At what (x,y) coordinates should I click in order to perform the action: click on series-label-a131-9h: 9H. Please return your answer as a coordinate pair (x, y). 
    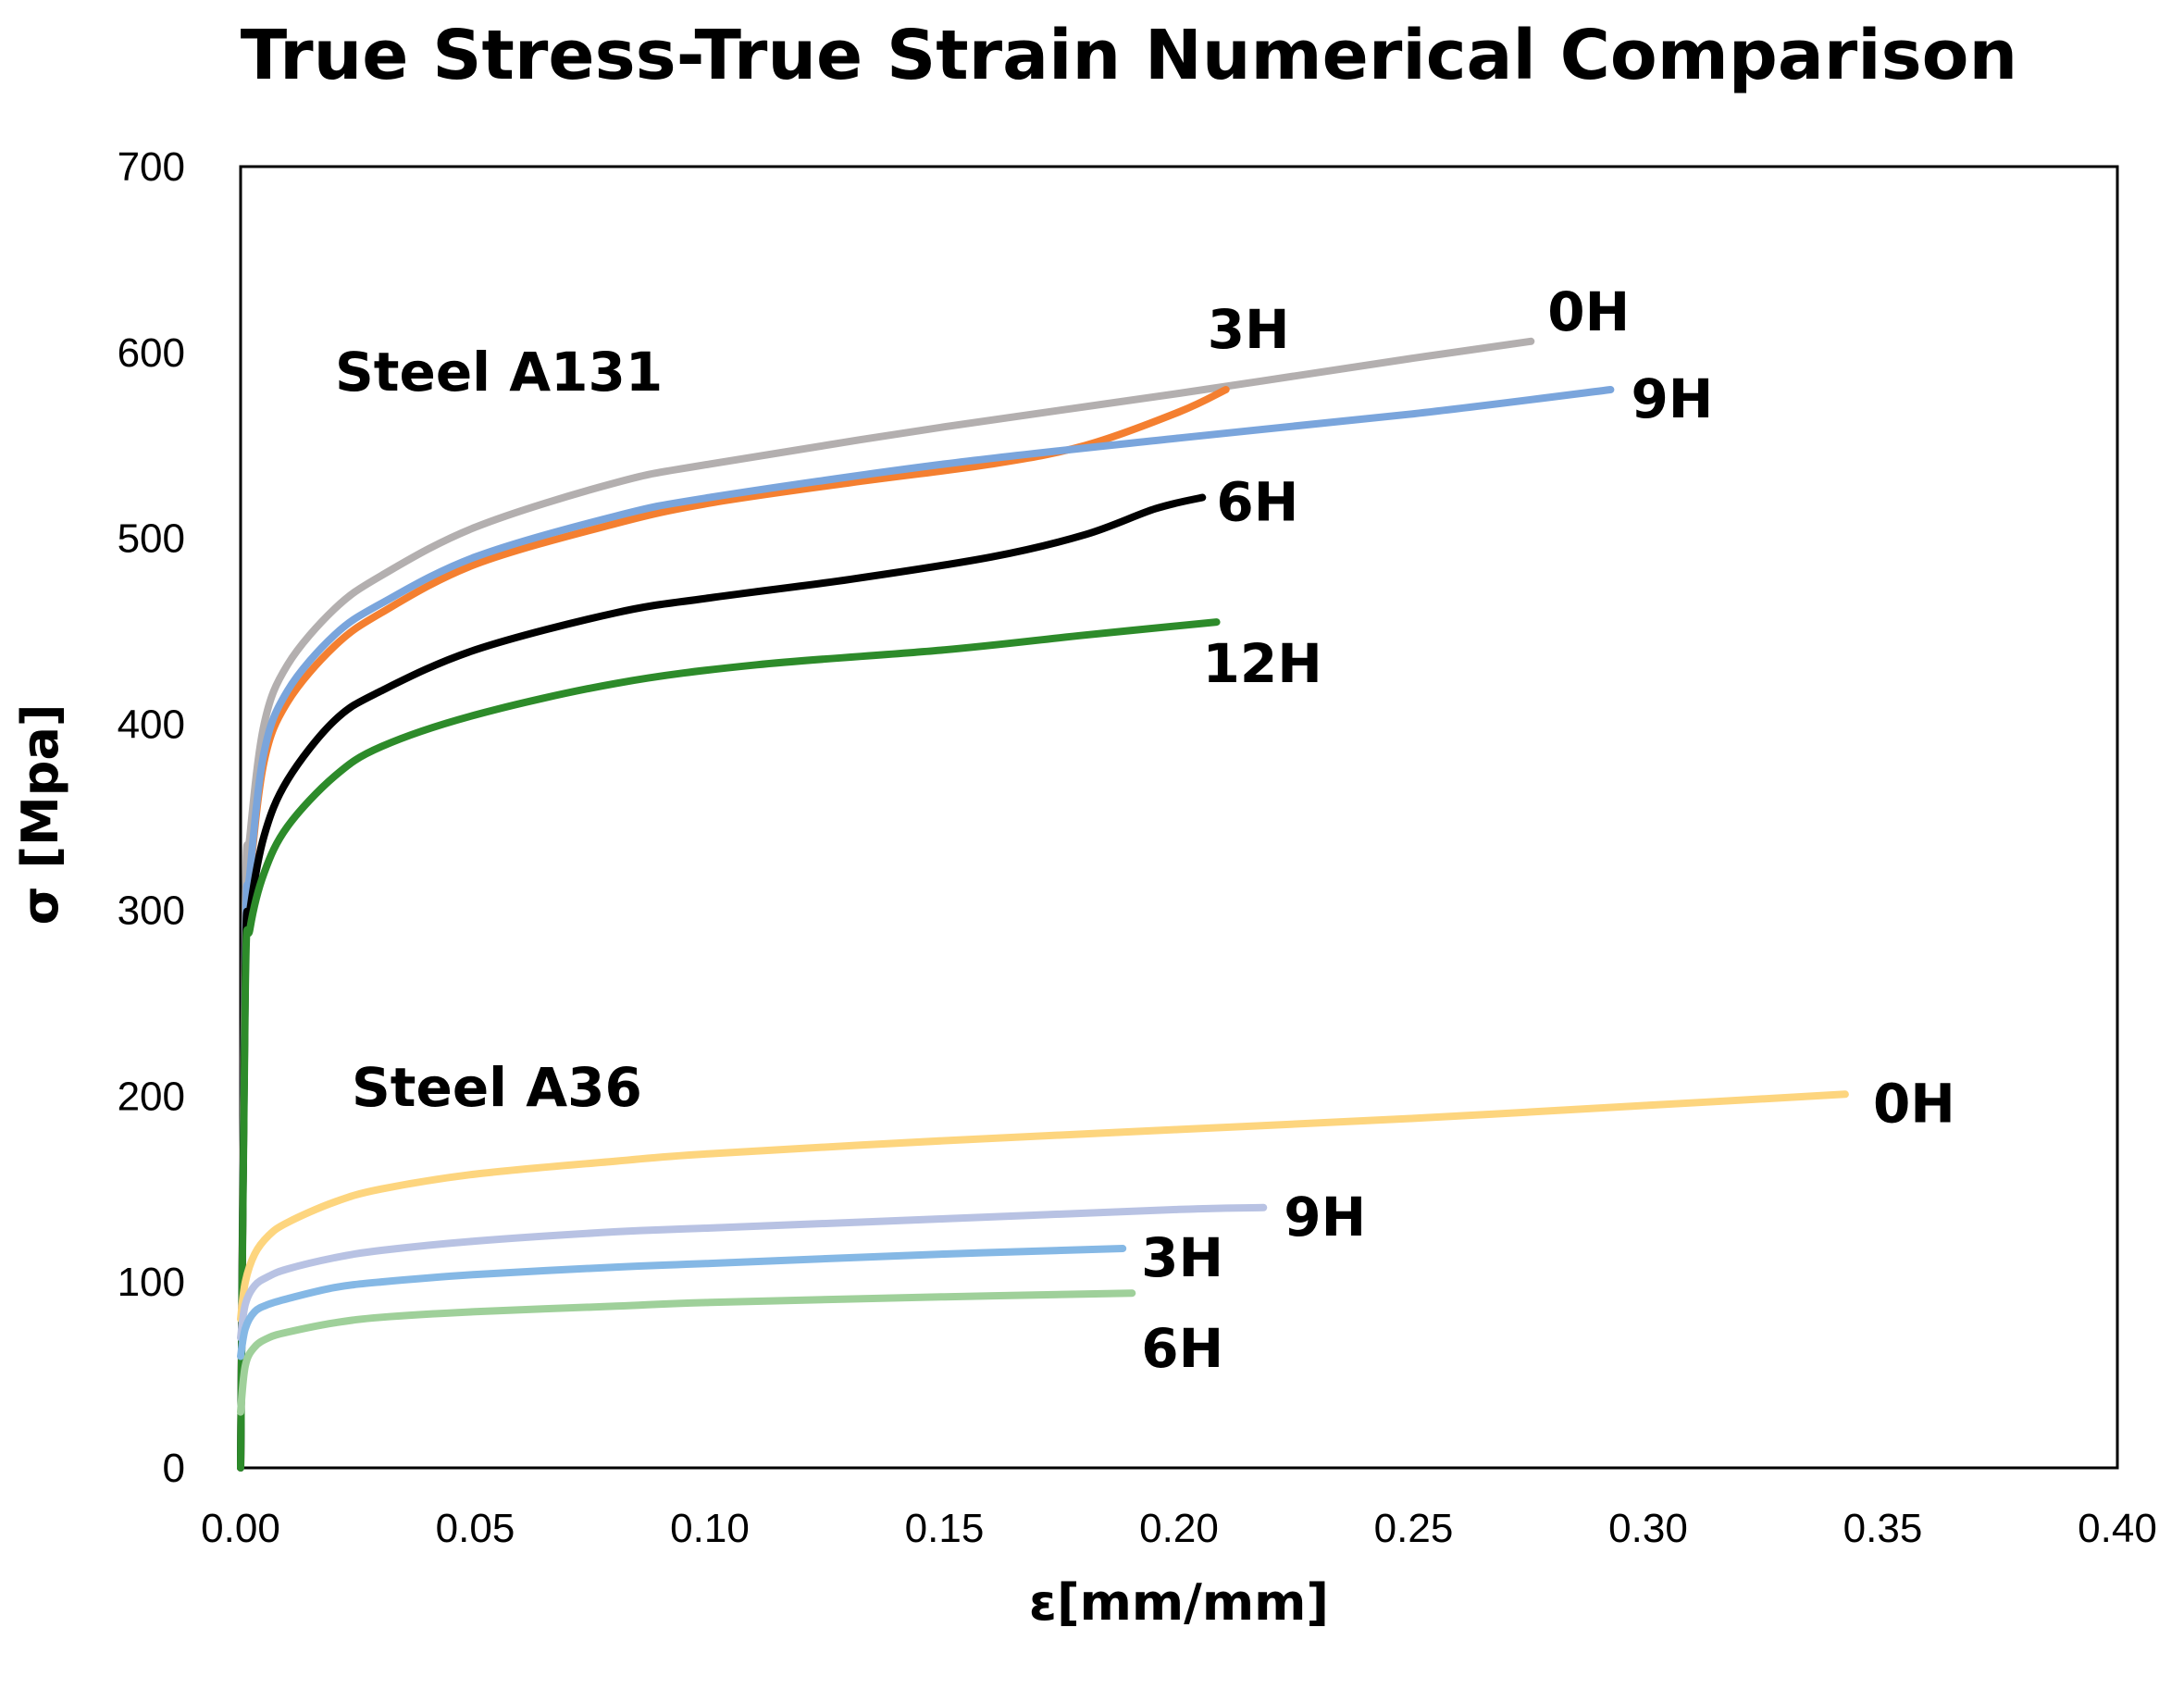
    Looking at the image, I should click on (1672, 398).